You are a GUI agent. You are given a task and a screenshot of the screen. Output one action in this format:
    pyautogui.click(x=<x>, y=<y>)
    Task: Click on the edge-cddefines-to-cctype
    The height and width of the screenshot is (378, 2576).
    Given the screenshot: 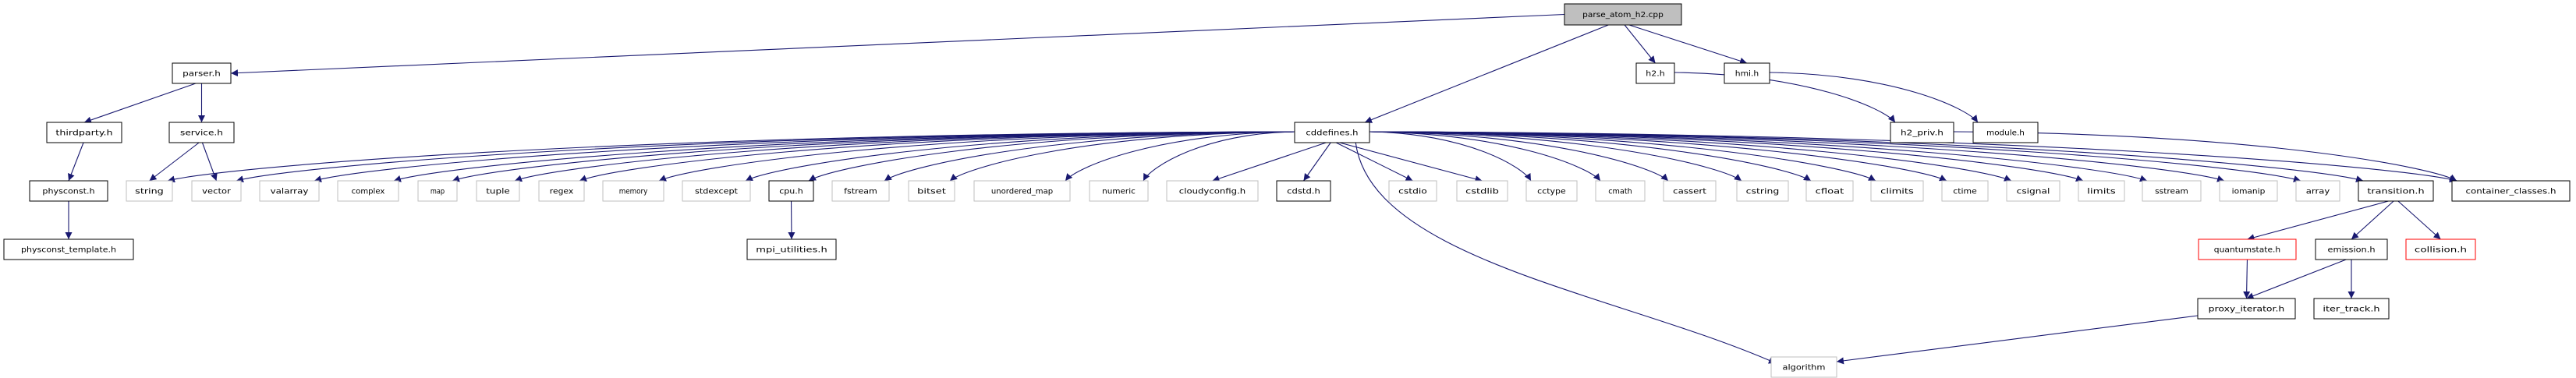 What is the action you would take?
    pyautogui.click(x=1450, y=156)
    